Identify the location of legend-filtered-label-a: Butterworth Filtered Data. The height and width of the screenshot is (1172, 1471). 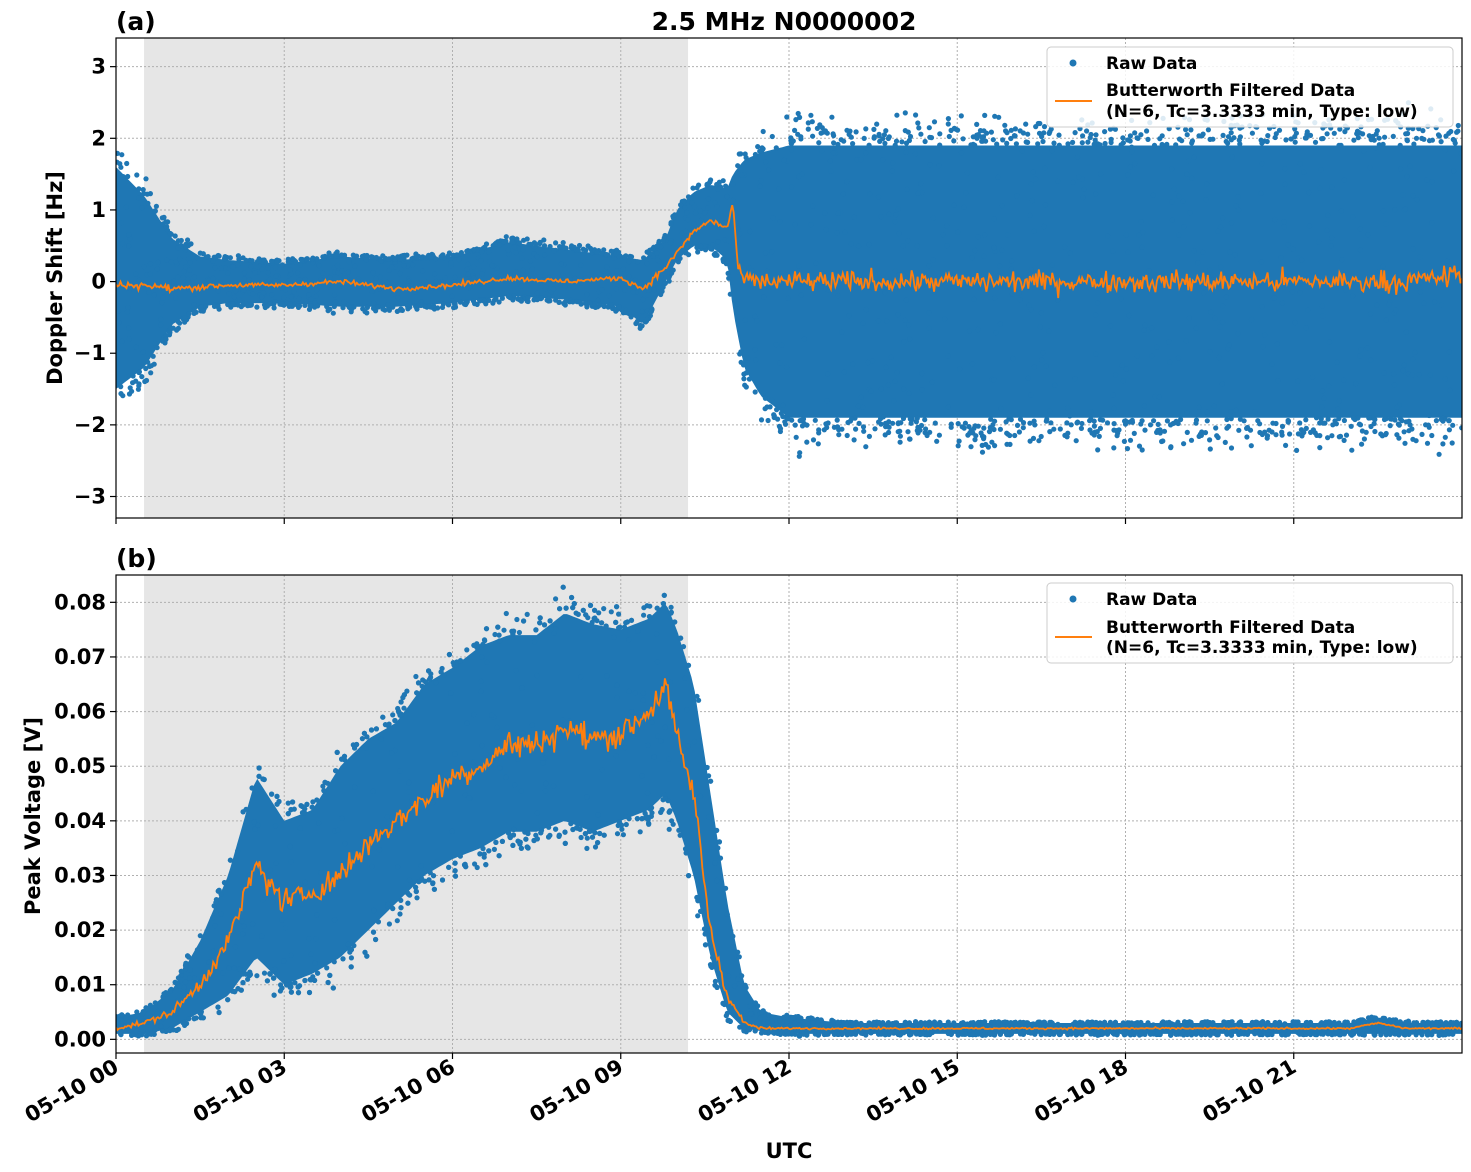
(1230, 91).